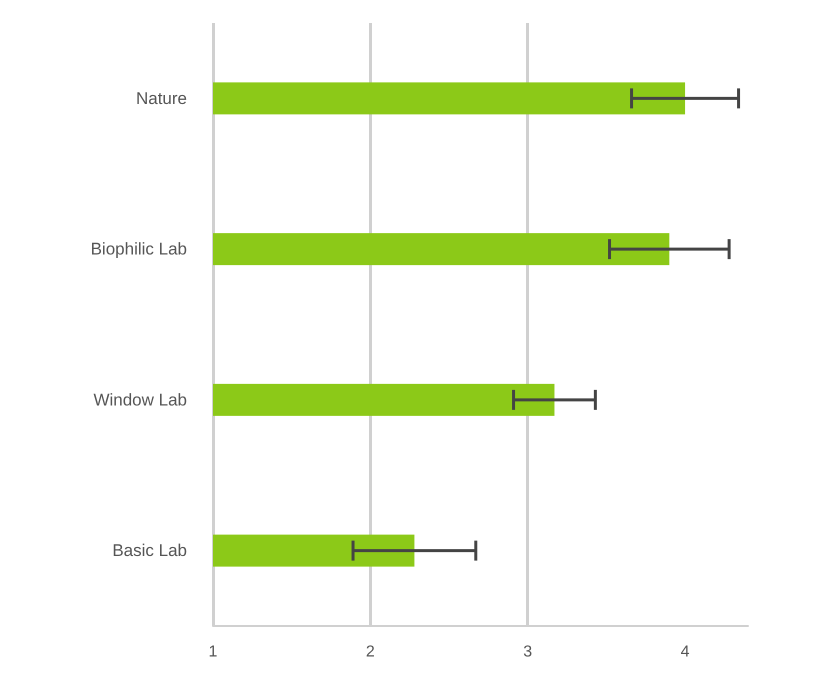 This screenshot has width=826, height=684. Describe the element at coordinates (685, 652) in the screenshot. I see `x-tick-label: 4` at that location.